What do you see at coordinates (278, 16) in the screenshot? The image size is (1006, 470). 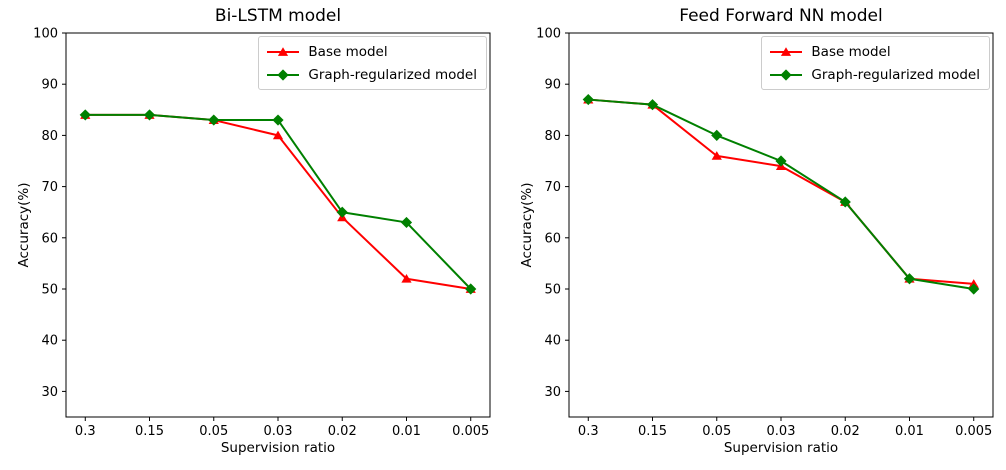 I see `chart-title: Bi-LSTM model` at bounding box center [278, 16].